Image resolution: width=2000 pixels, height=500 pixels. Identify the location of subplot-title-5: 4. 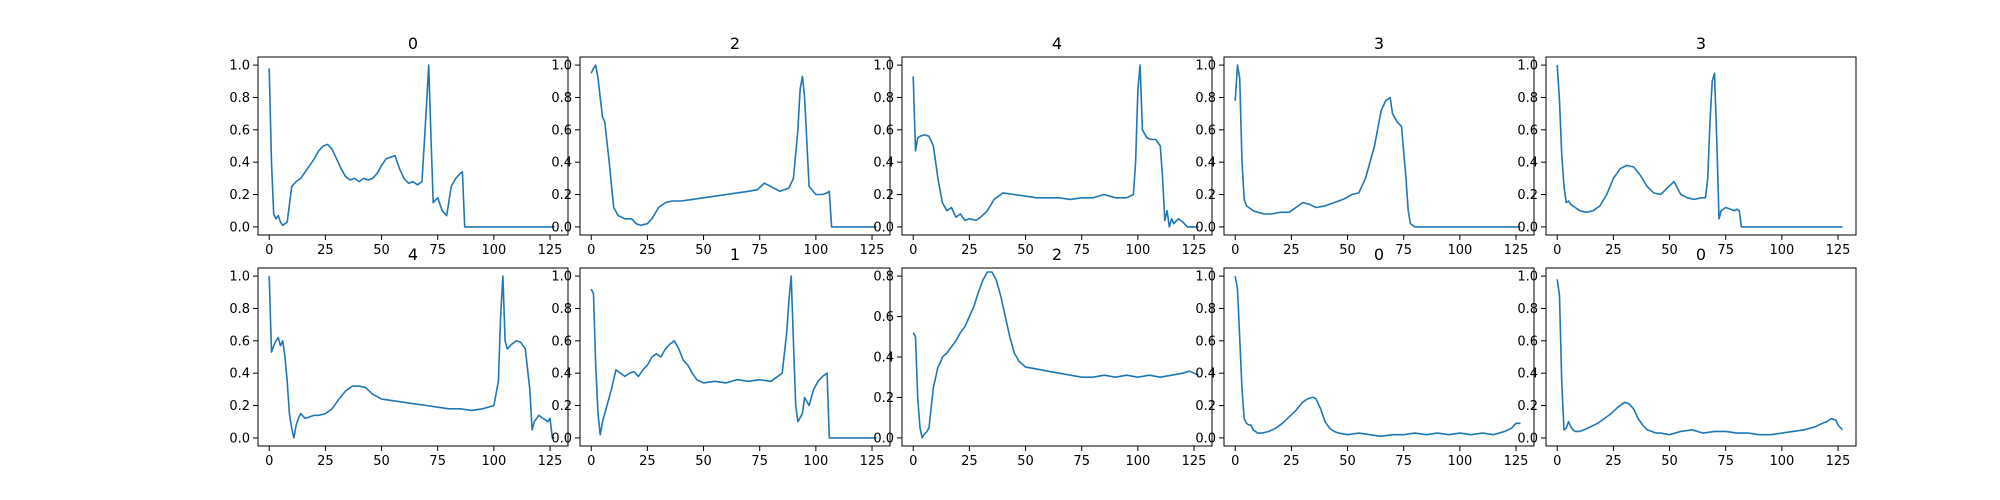
(413, 254).